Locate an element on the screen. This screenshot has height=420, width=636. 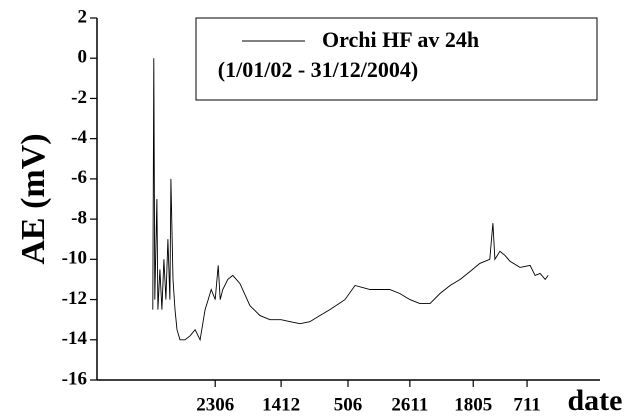
x-tick-label: 711 is located at coordinates (526, 404).